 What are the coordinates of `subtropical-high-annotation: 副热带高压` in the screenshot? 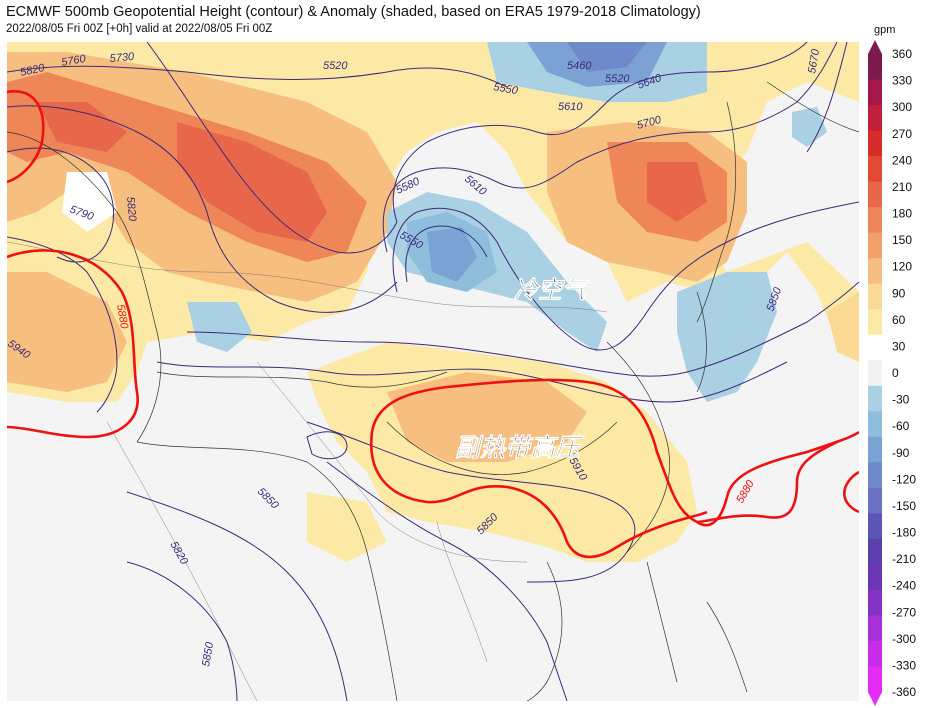 It's located at (520, 447).